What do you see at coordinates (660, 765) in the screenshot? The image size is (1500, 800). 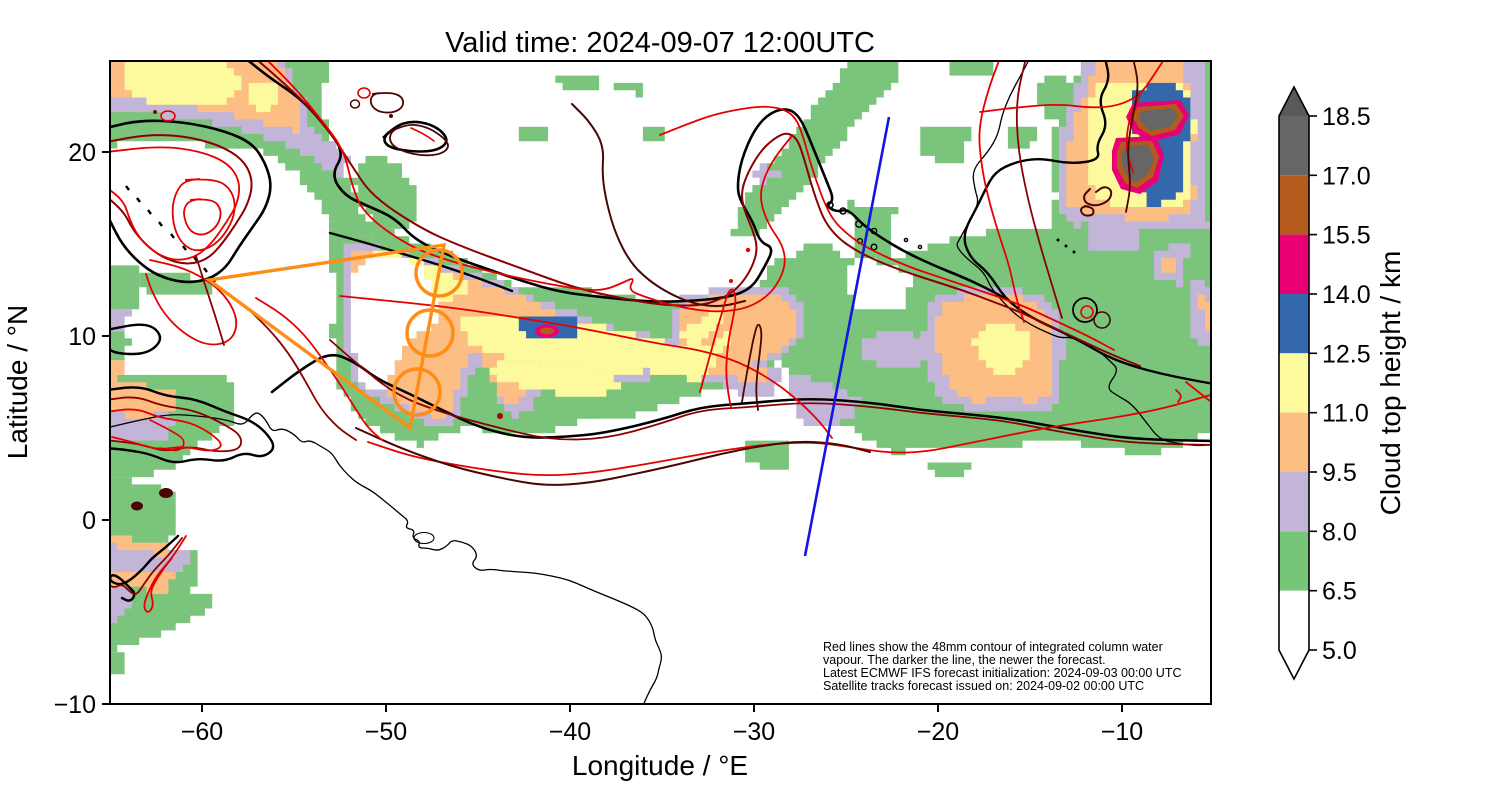 I see `svg-text: Longitude / °E` at bounding box center [660, 765].